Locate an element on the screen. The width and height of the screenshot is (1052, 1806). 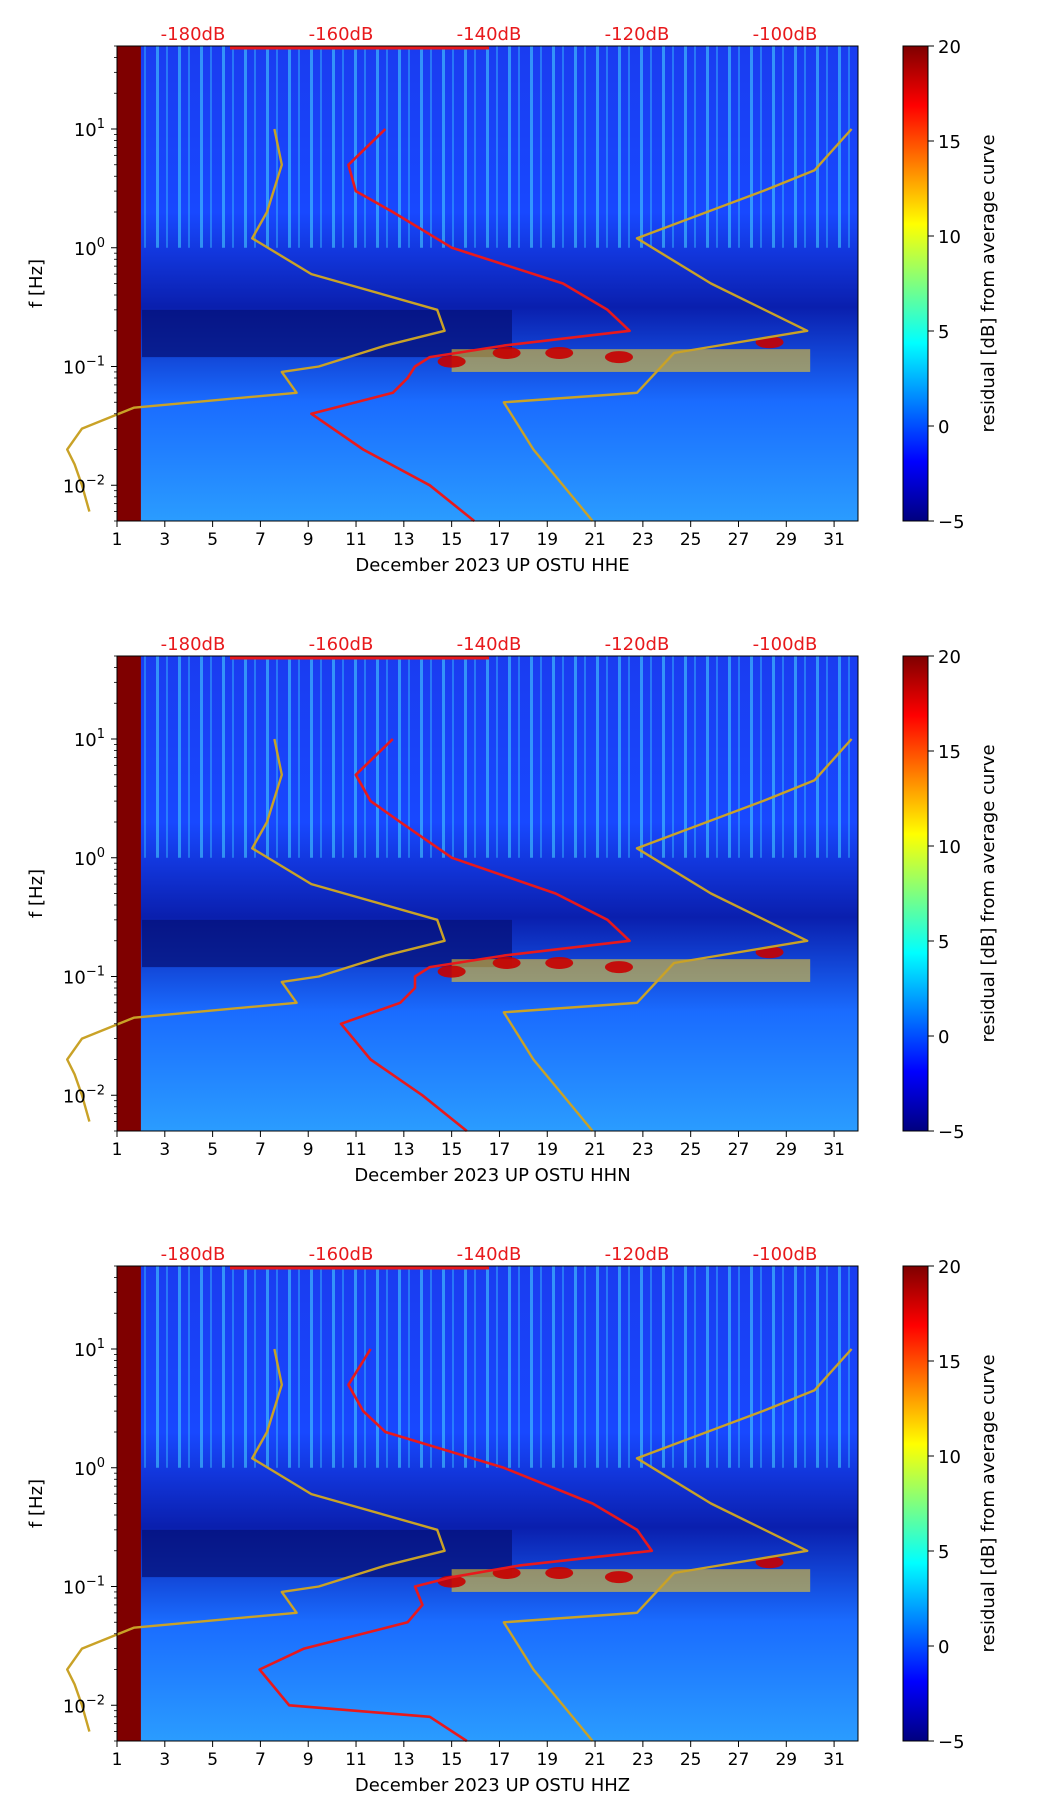
top-db-label: -120dB is located at coordinates (637, 1254).